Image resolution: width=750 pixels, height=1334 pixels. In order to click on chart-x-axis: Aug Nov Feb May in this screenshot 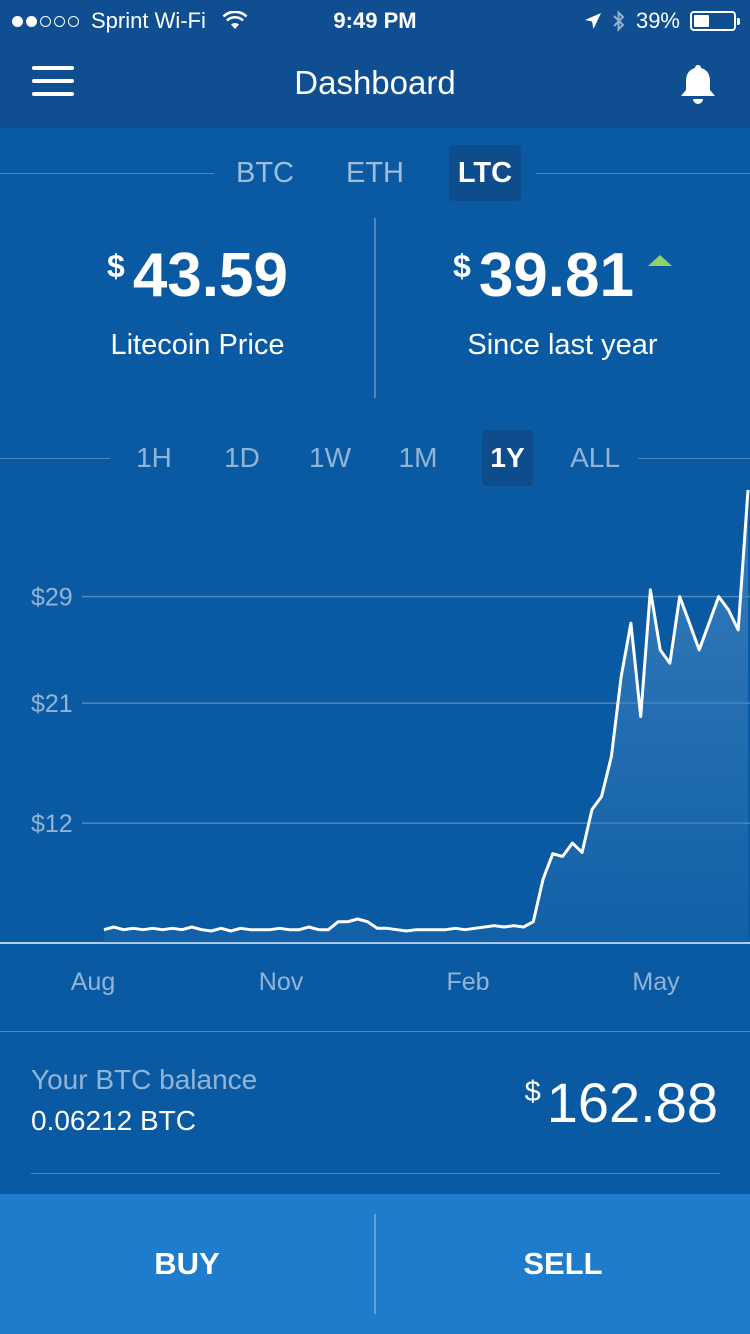, I will do `click(375, 988)`.